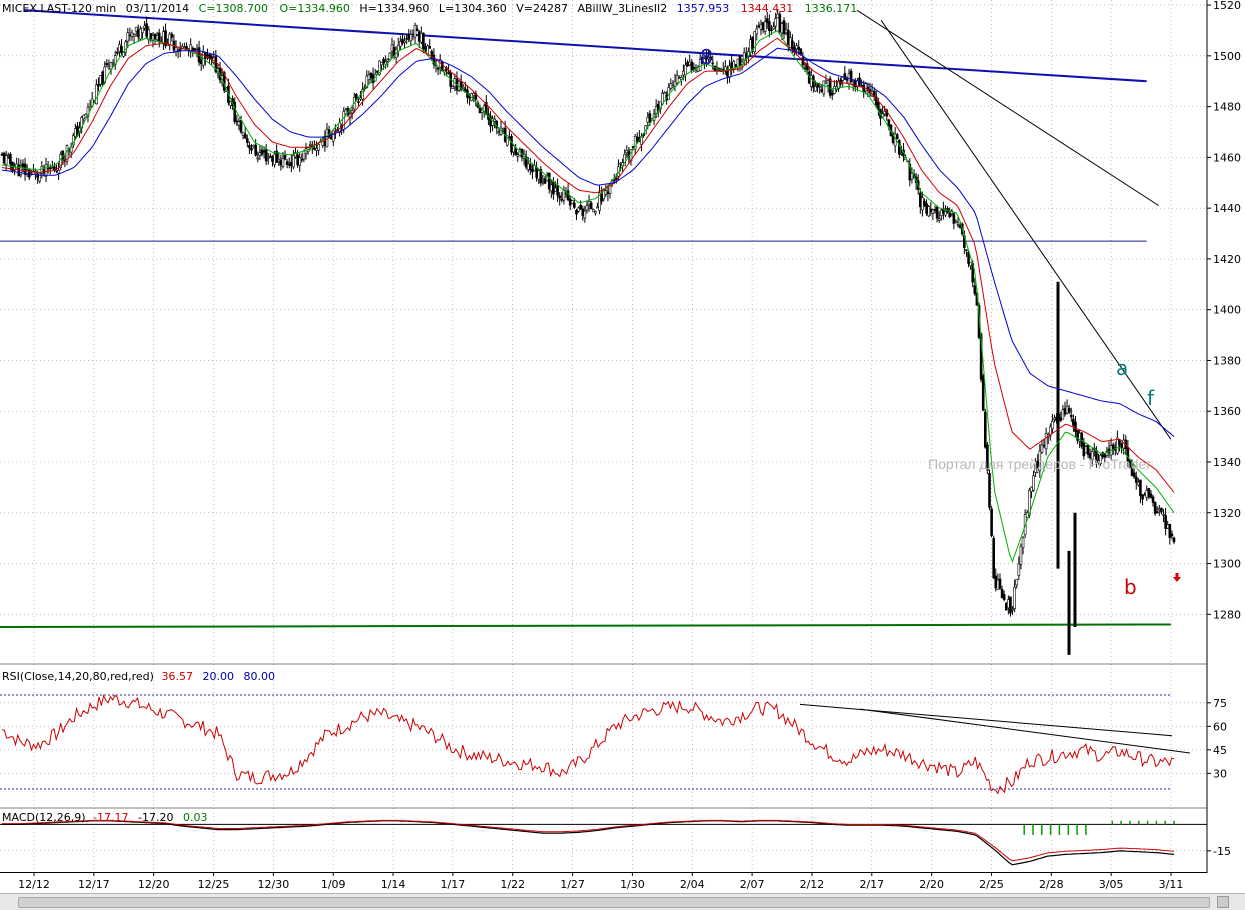  What do you see at coordinates (1223, 902) in the screenshot?
I see `scroll-right-button` at bounding box center [1223, 902].